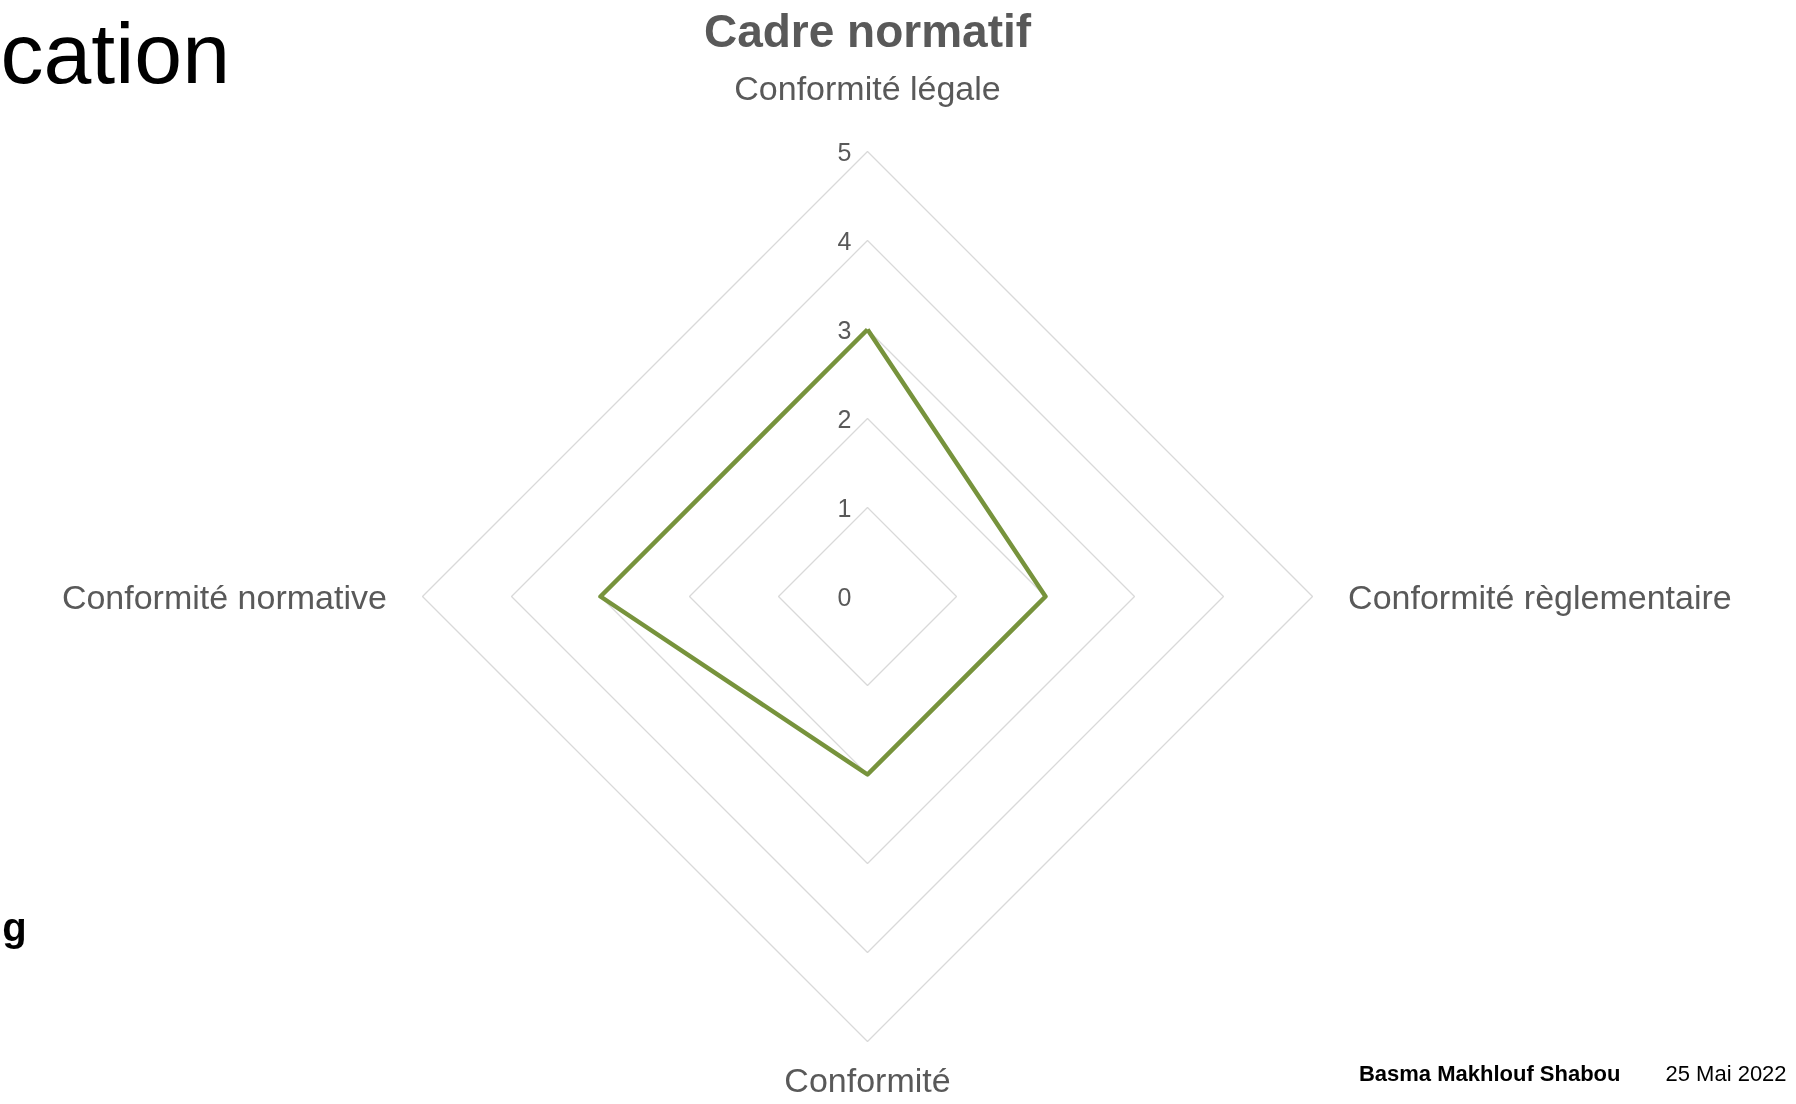 The width and height of the screenshot is (1796, 1104). Describe the element at coordinates (224, 596) in the screenshot. I see `spoke-label: Conformité normative` at that location.